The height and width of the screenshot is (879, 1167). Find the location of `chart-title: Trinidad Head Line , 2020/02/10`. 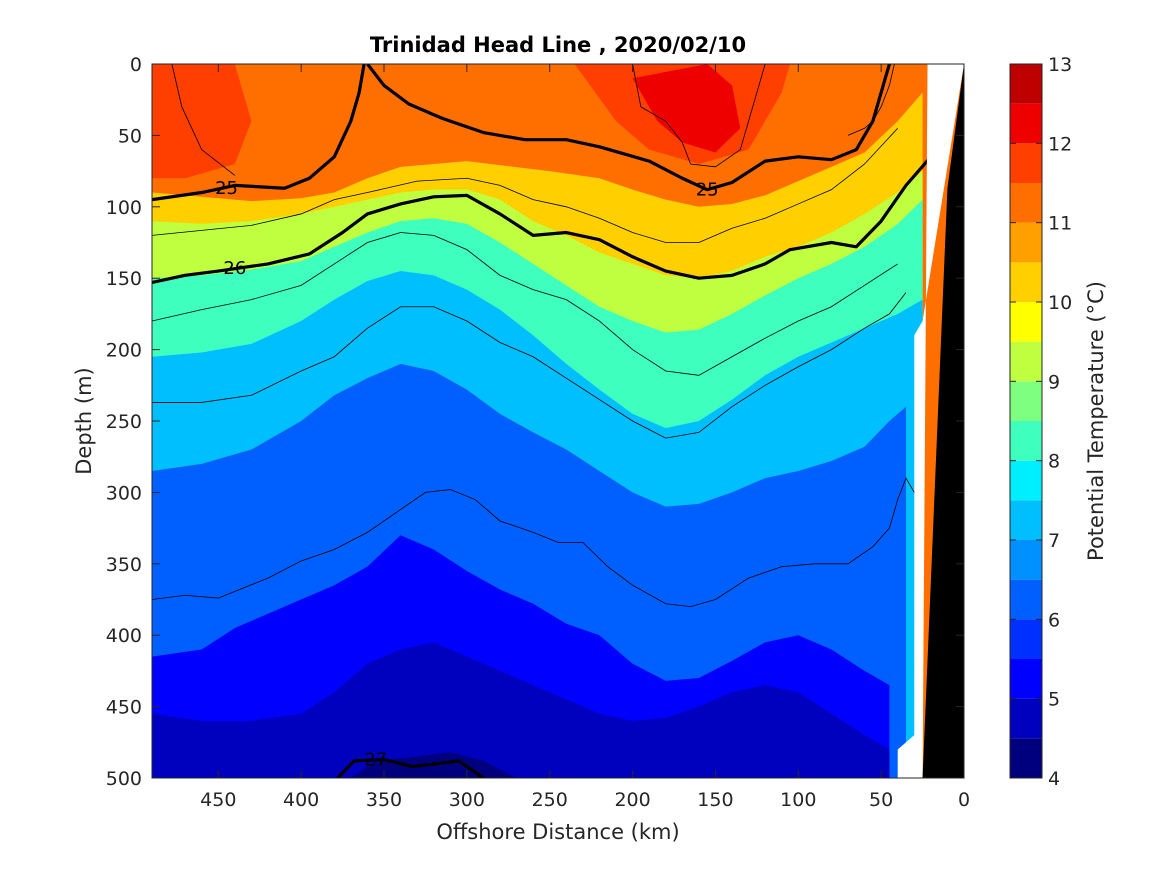

chart-title: Trinidad Head Line , 2020/02/10 is located at coordinates (558, 45).